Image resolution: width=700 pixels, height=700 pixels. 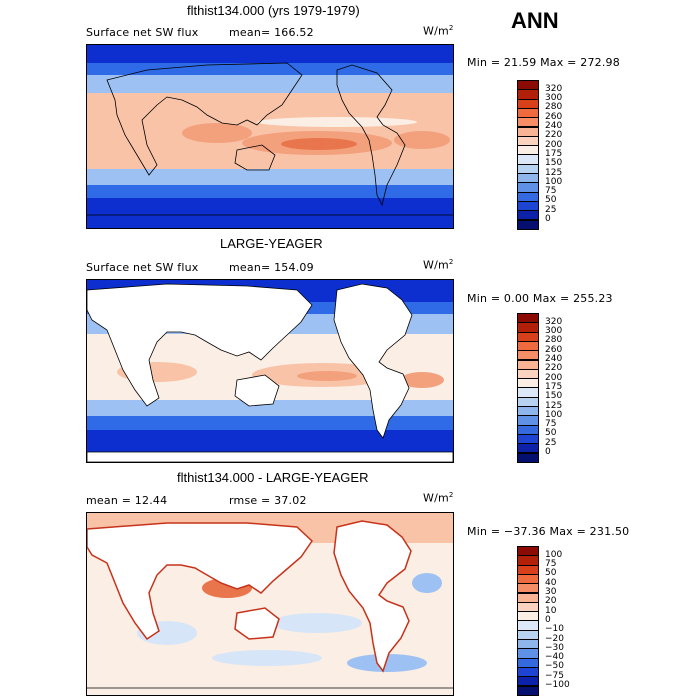 I want to click on p1-hotspot-atlantic, so click(x=422, y=140).